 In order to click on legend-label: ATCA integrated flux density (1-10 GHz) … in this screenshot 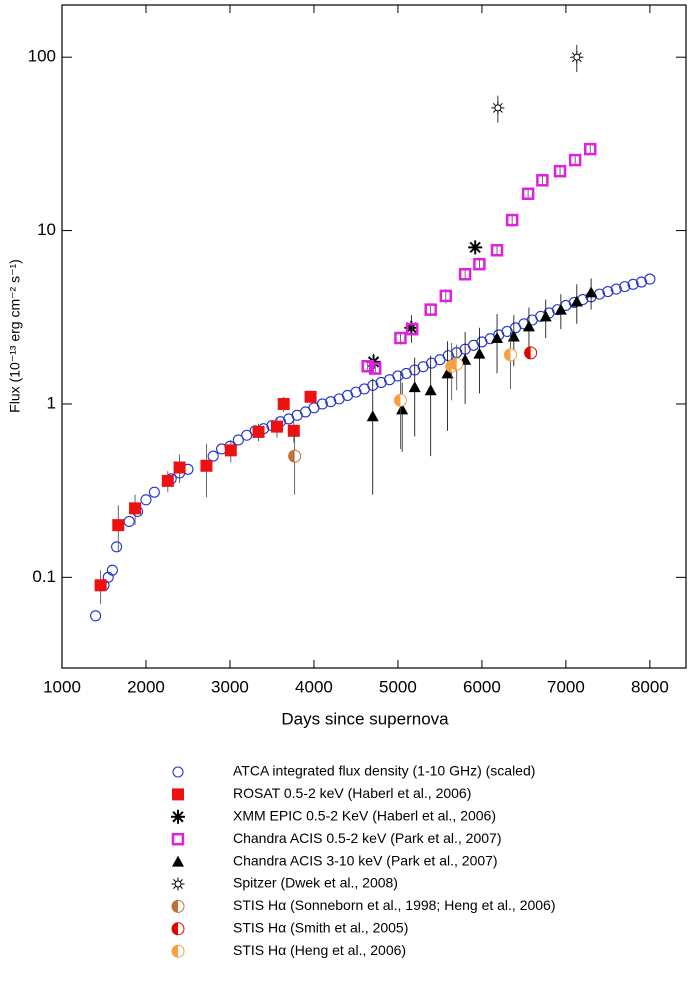, I will do `click(384, 771)`.